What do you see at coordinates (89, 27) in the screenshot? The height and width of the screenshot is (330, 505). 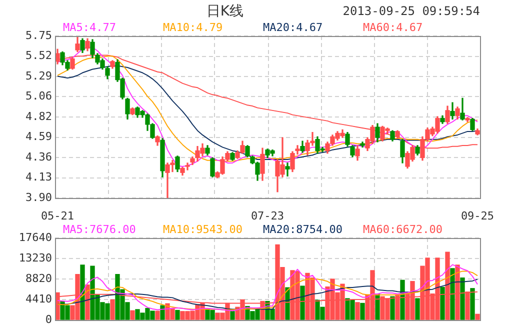 I see `series-label: MA5:4.77` at bounding box center [89, 27].